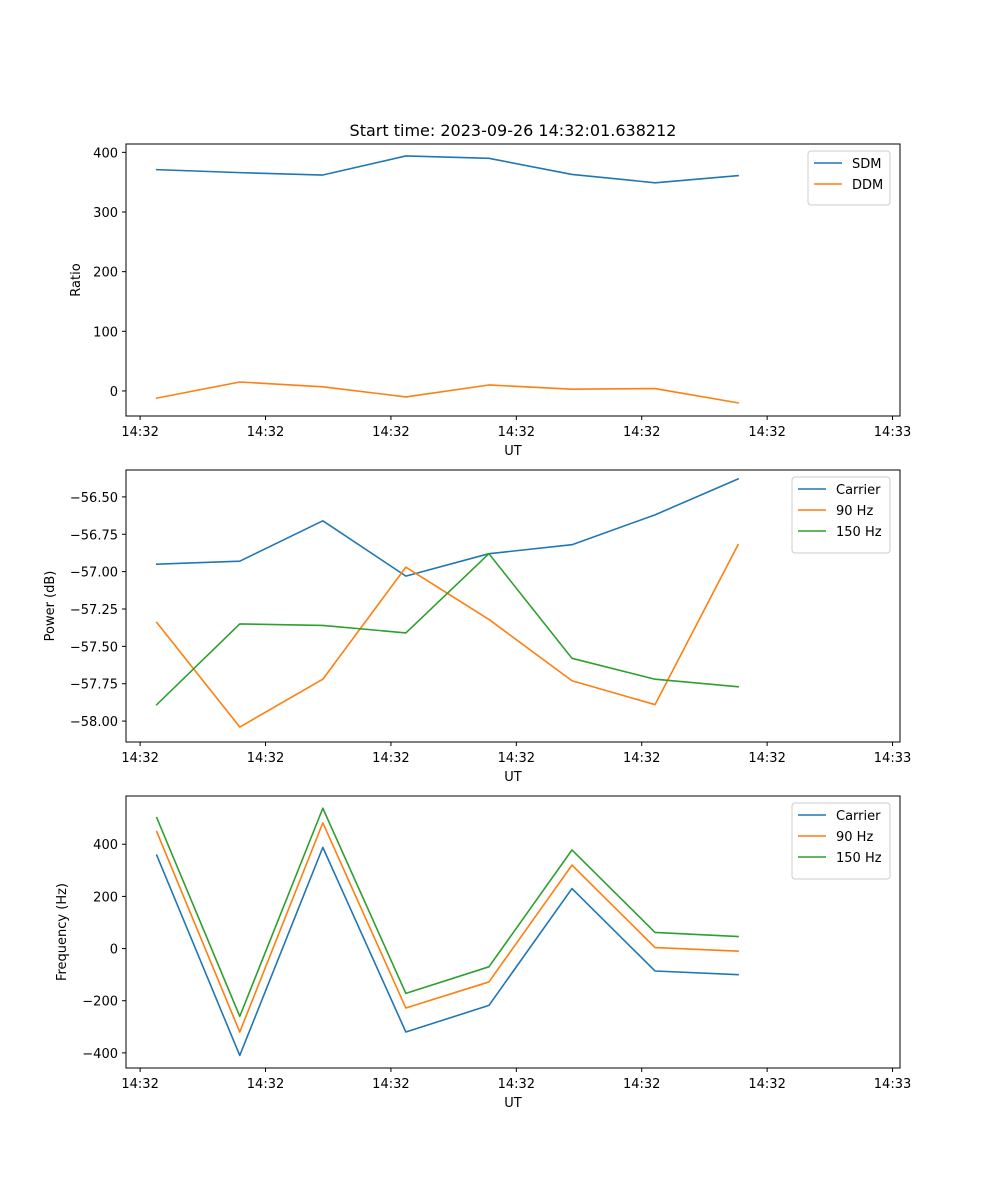 The height and width of the screenshot is (1200, 1000). What do you see at coordinates (76, 279) in the screenshot?
I see `y-axis-label: Ratio` at bounding box center [76, 279].